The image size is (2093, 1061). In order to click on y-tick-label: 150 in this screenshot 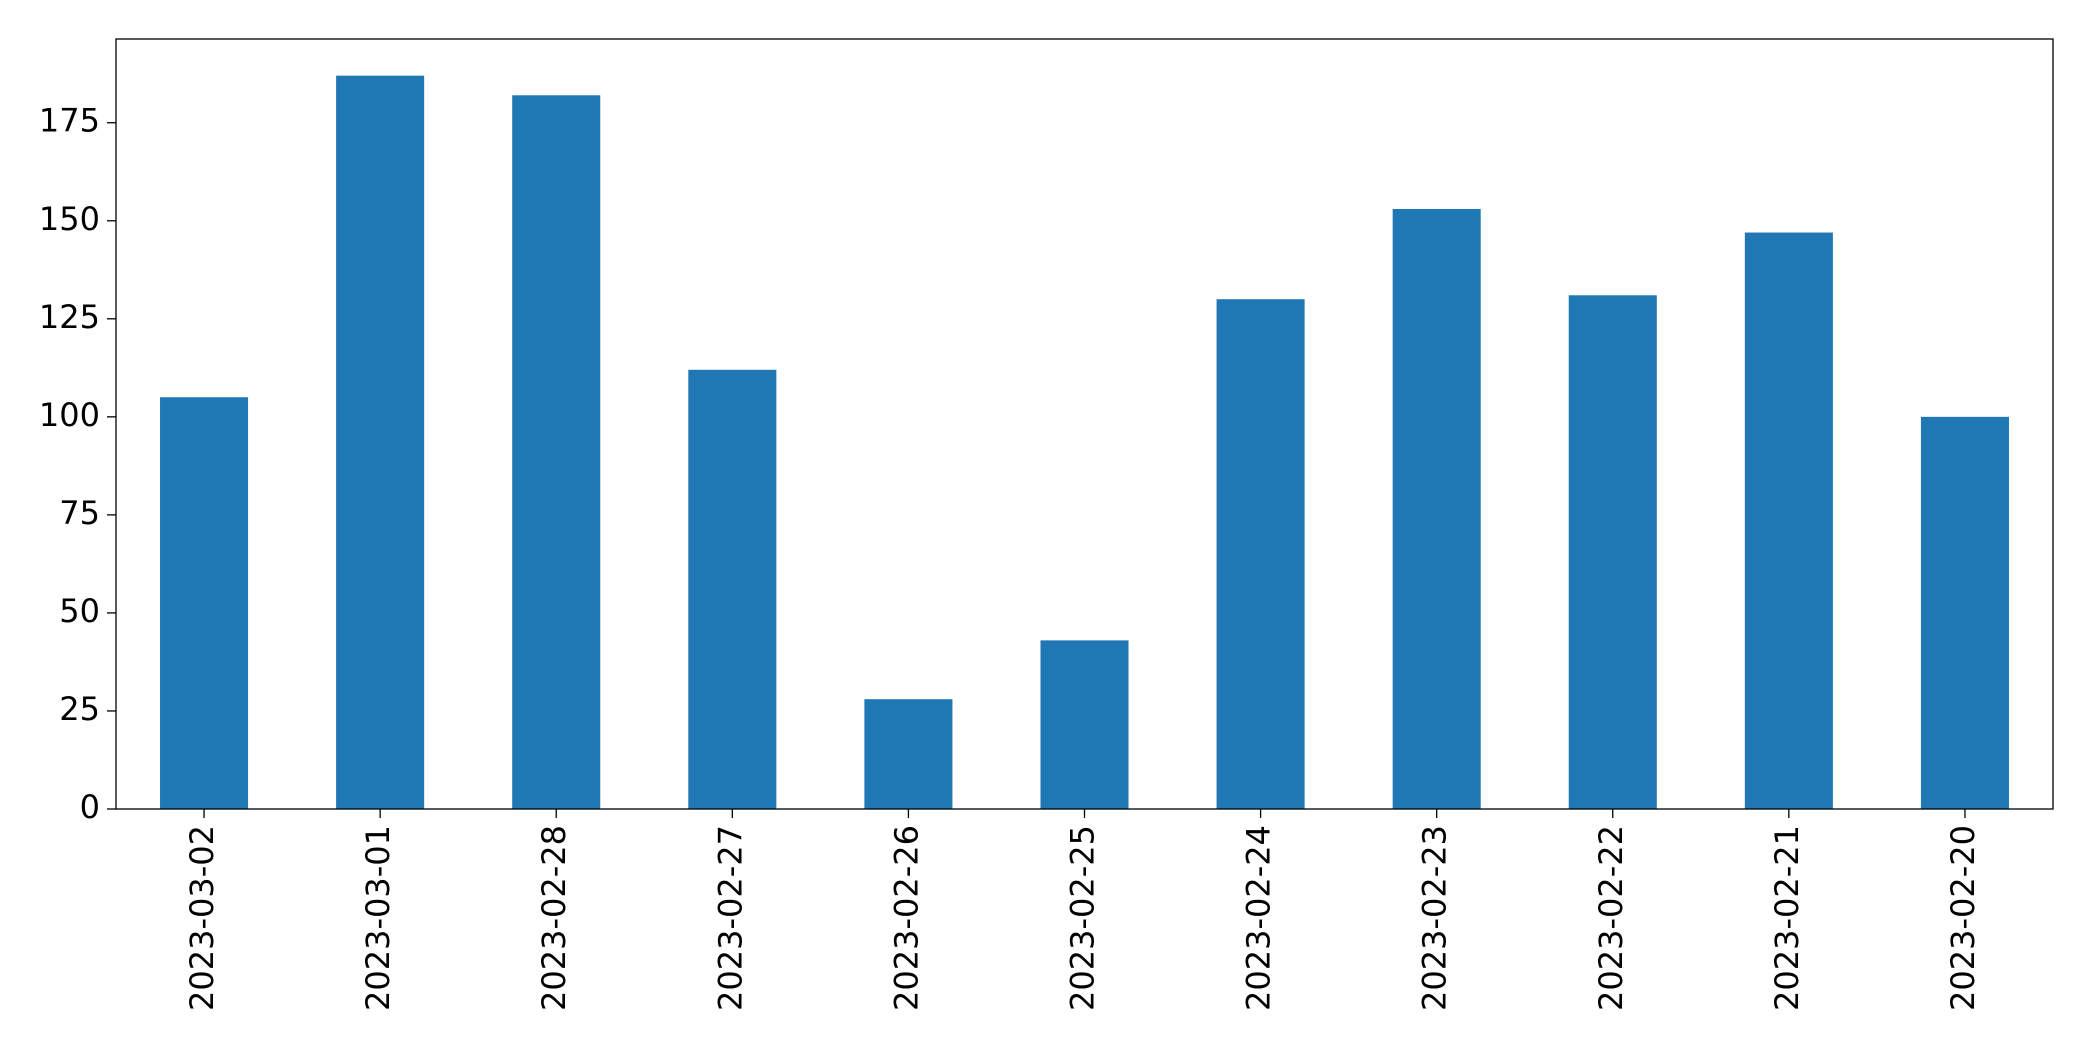, I will do `click(69, 219)`.